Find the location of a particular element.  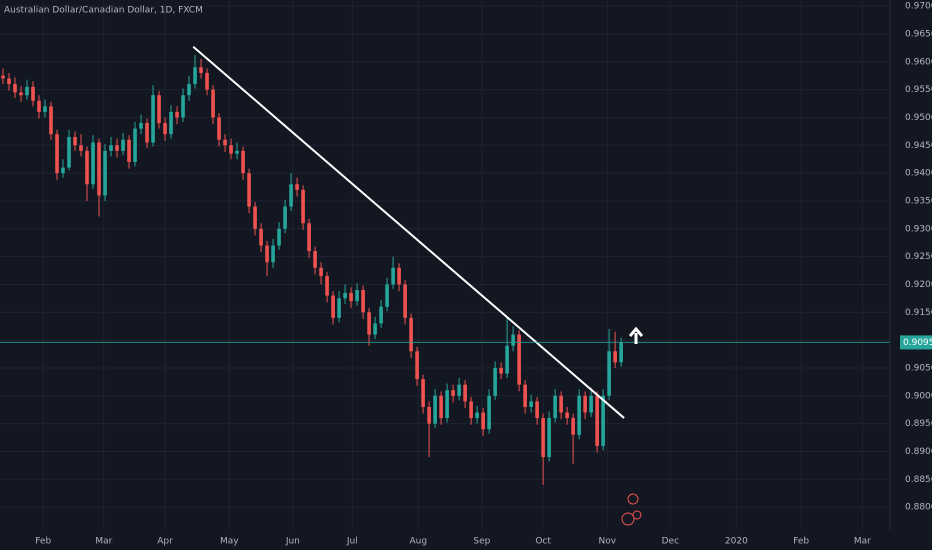

y-tick-label: 0.94500 is located at coordinates (918, 146).